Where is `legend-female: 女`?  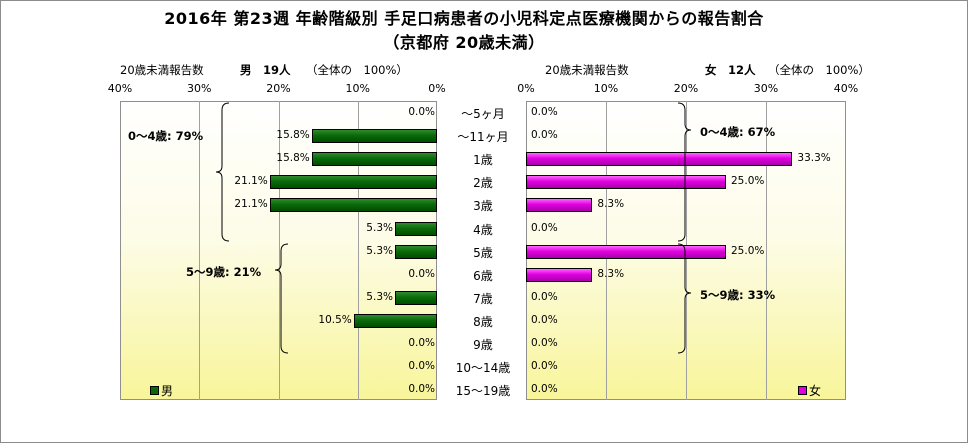
legend-female: 女 is located at coordinates (809, 390).